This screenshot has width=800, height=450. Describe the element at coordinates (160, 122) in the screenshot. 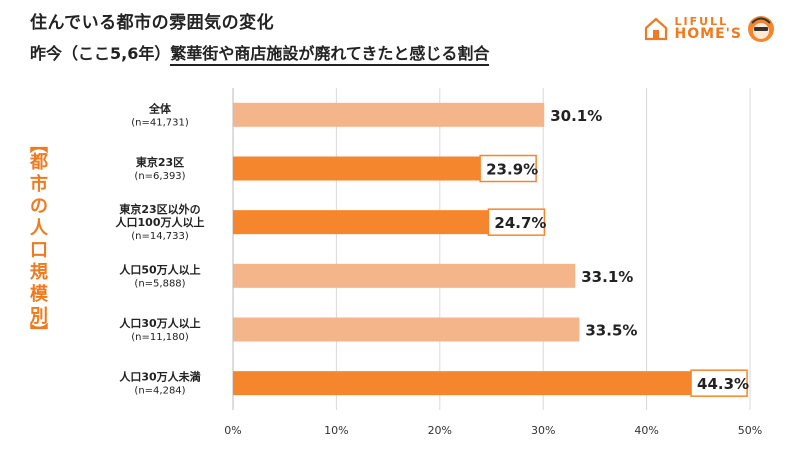

I see `category-n-label: (n=41,731)` at that location.